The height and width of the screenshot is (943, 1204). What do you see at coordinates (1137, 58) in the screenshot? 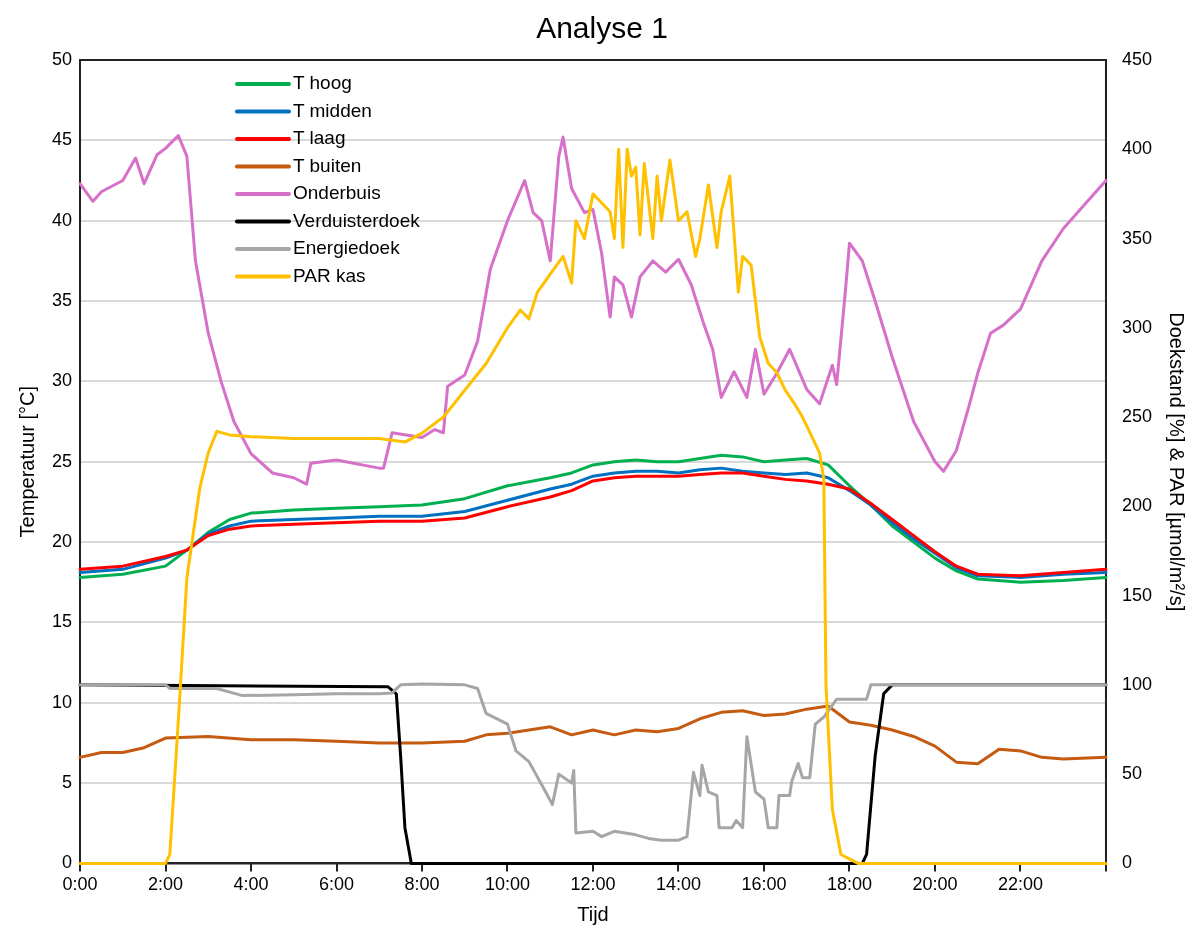
I see `y2-tick-label: 450` at bounding box center [1137, 58].